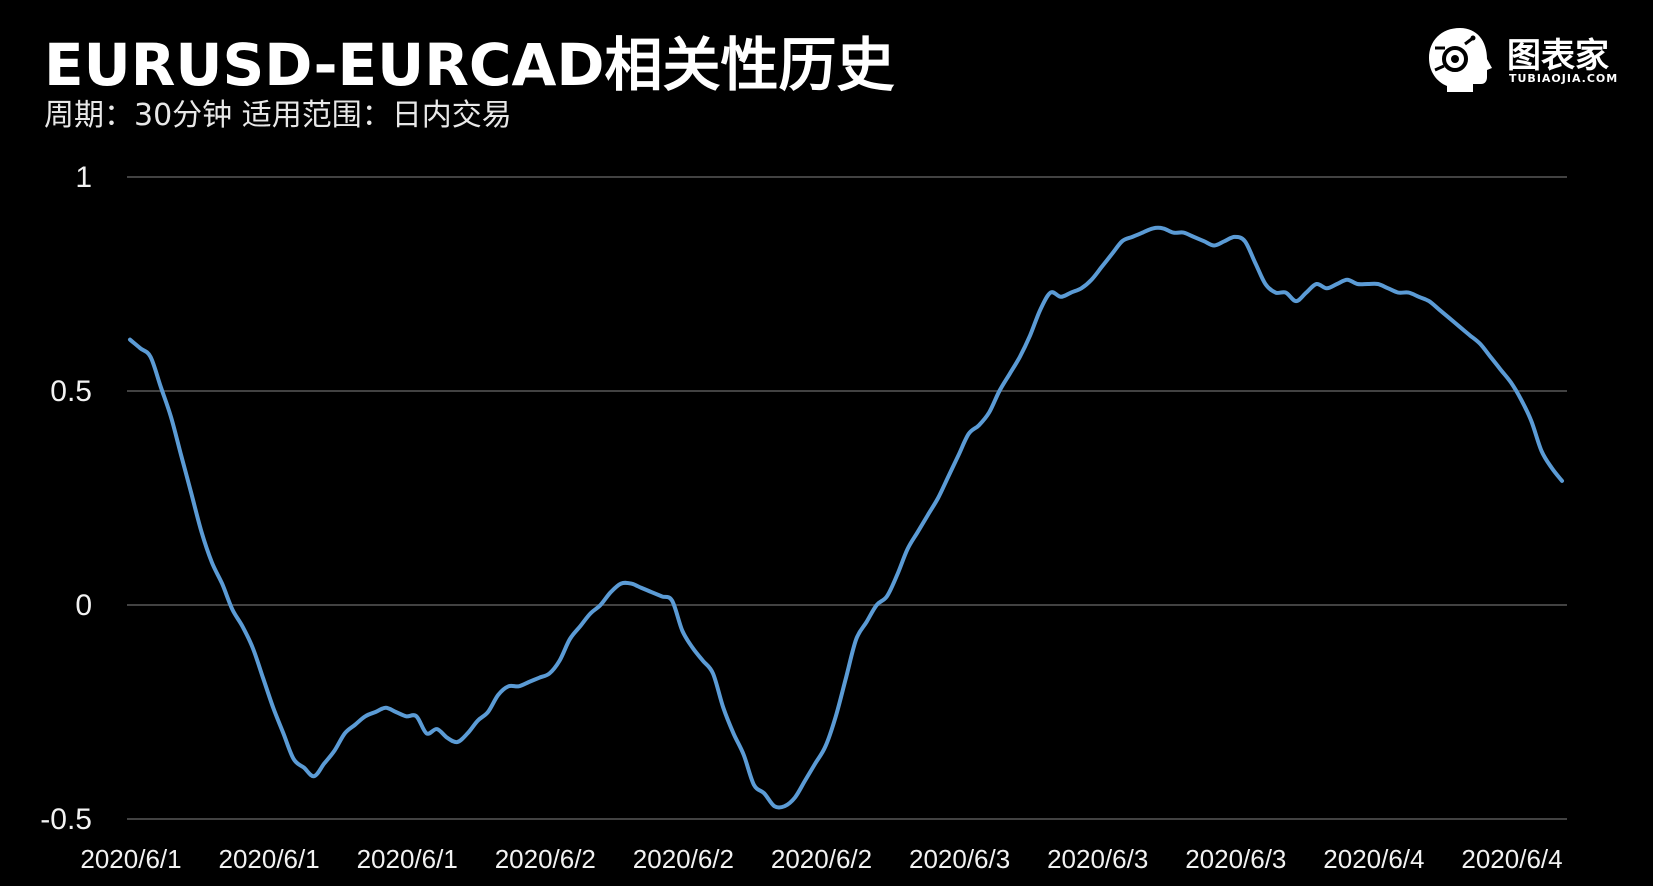  Describe the element at coordinates (278, 115) in the screenshot. I see `chart-subtitle: 周期：30分钟 适用范围：日内交易` at that location.